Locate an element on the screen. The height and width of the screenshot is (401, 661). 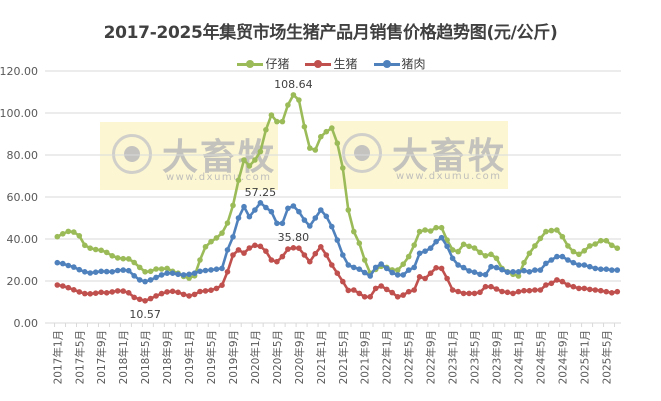
legend-item-pork: 猪肉 is located at coordinates (399, 63).